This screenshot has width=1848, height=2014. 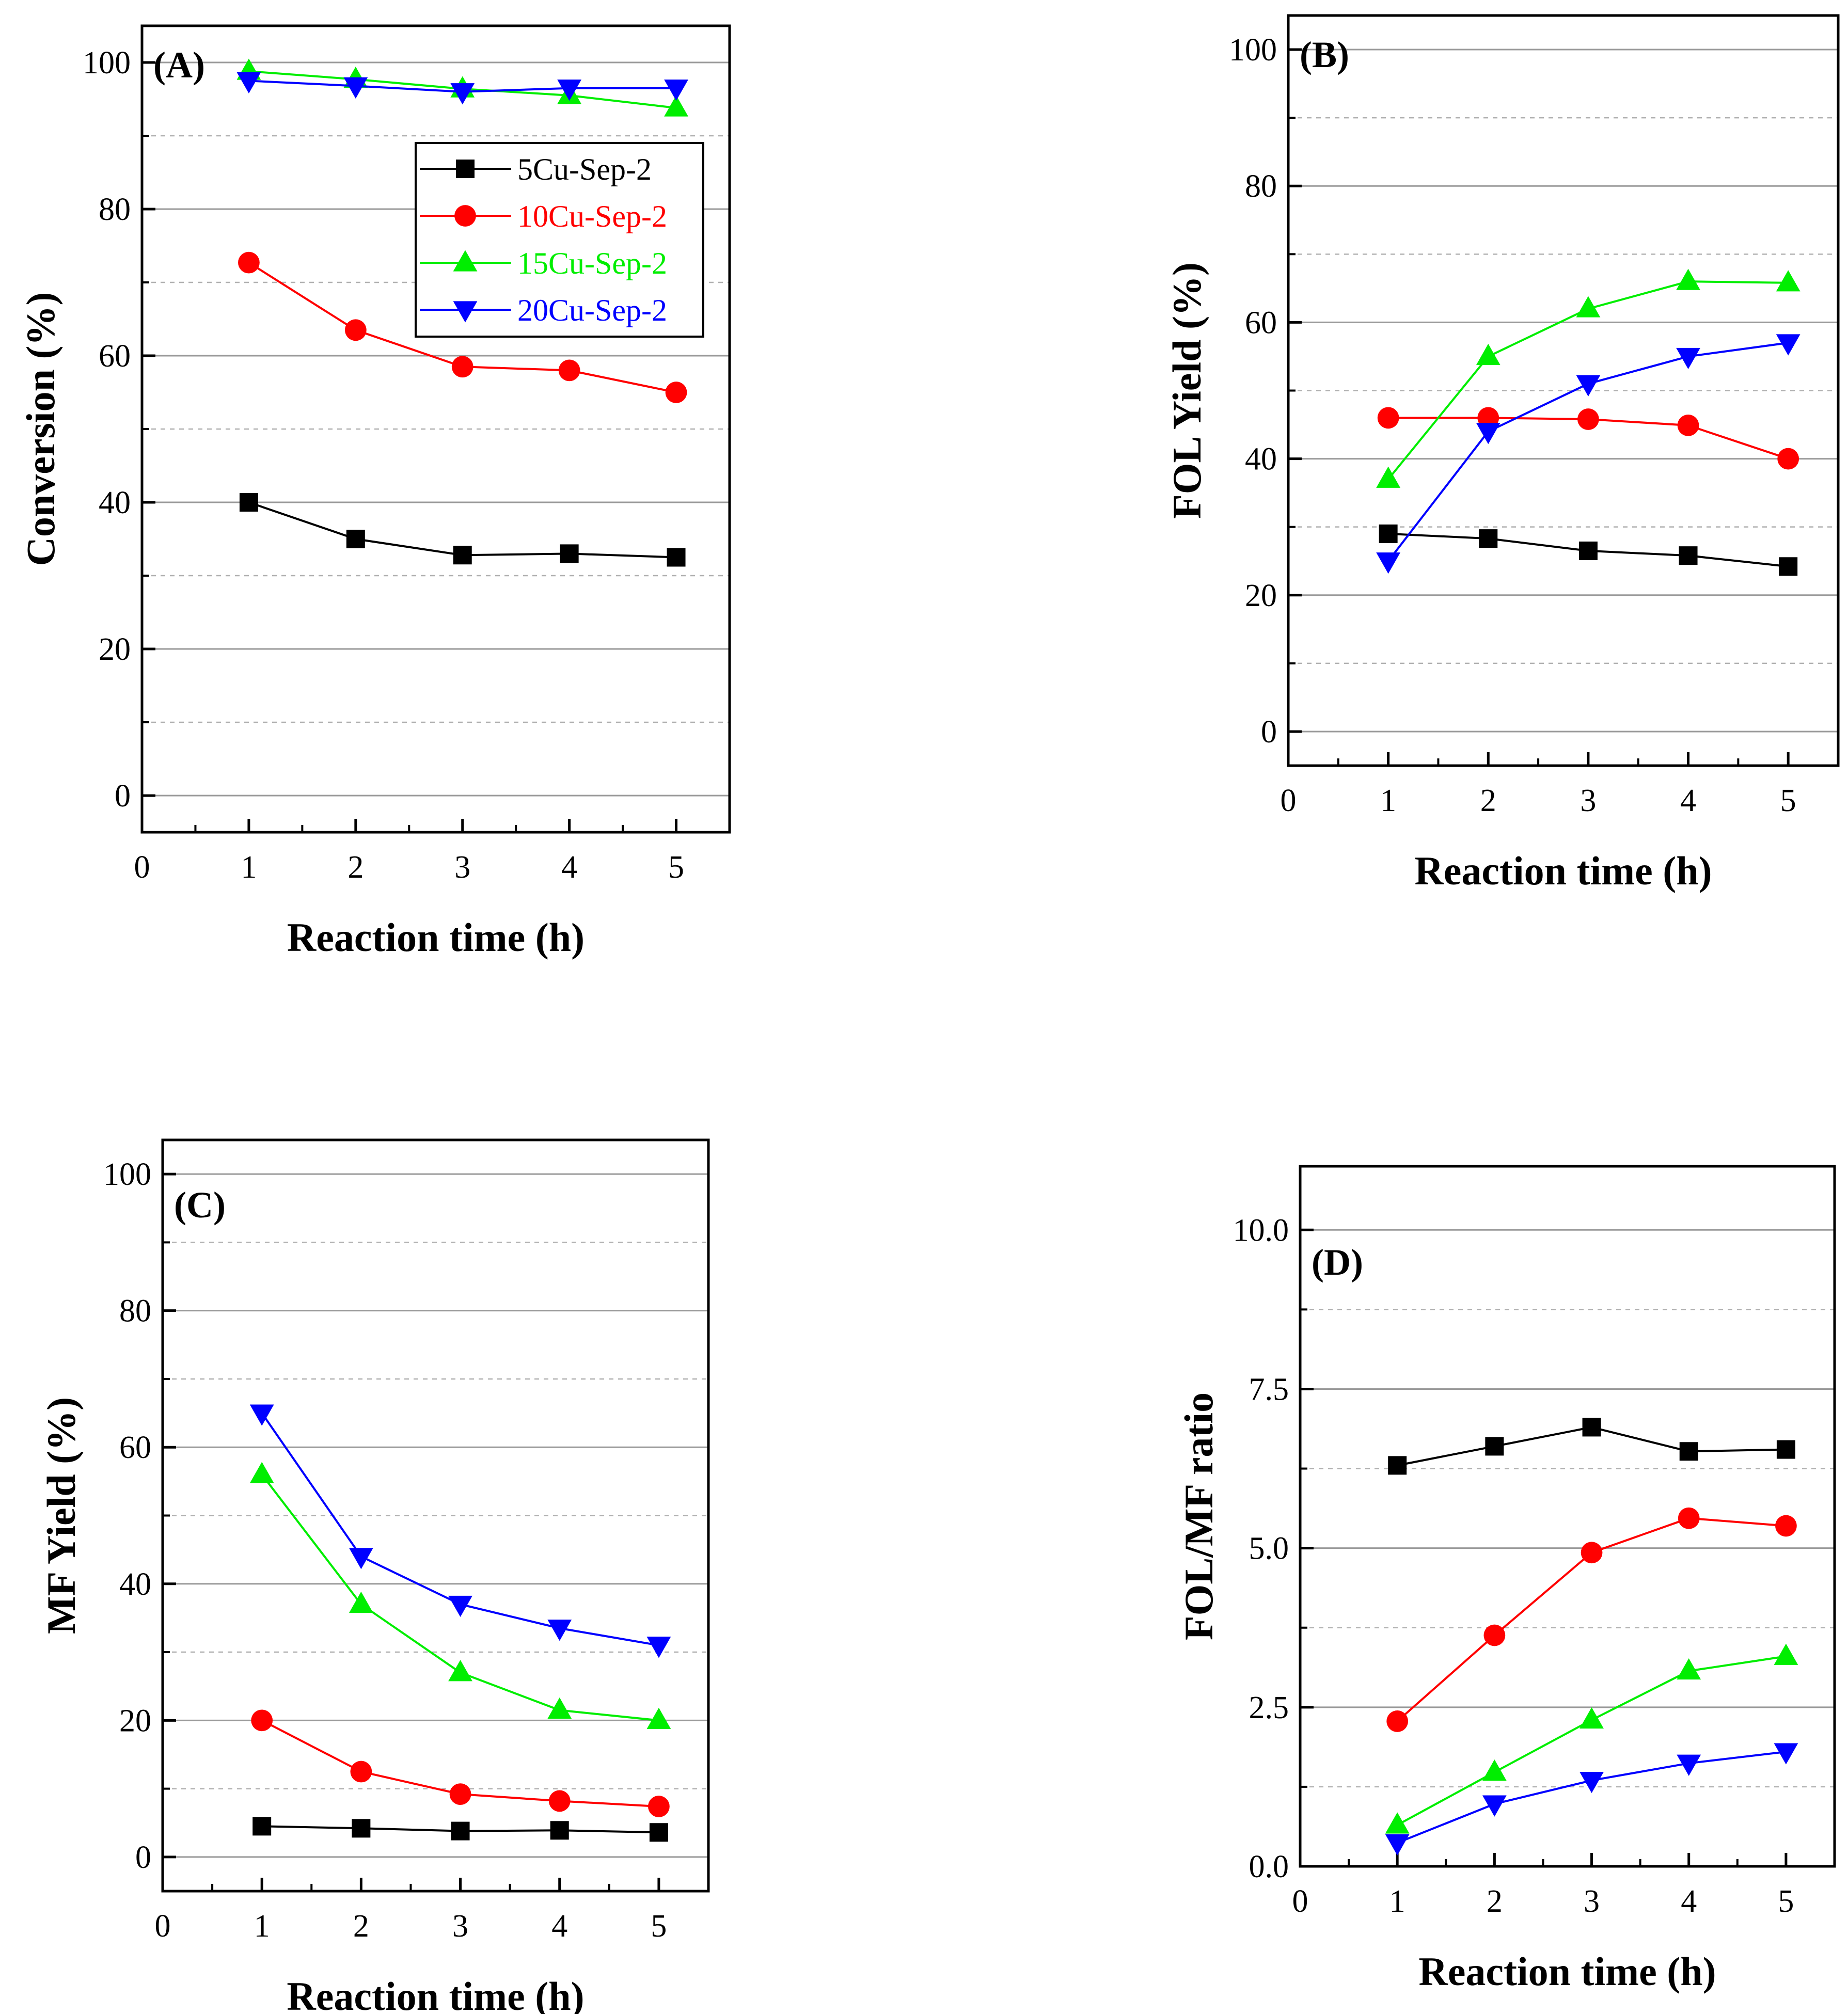 I want to click on y-tick-label: 40, so click(x=135, y=1585).